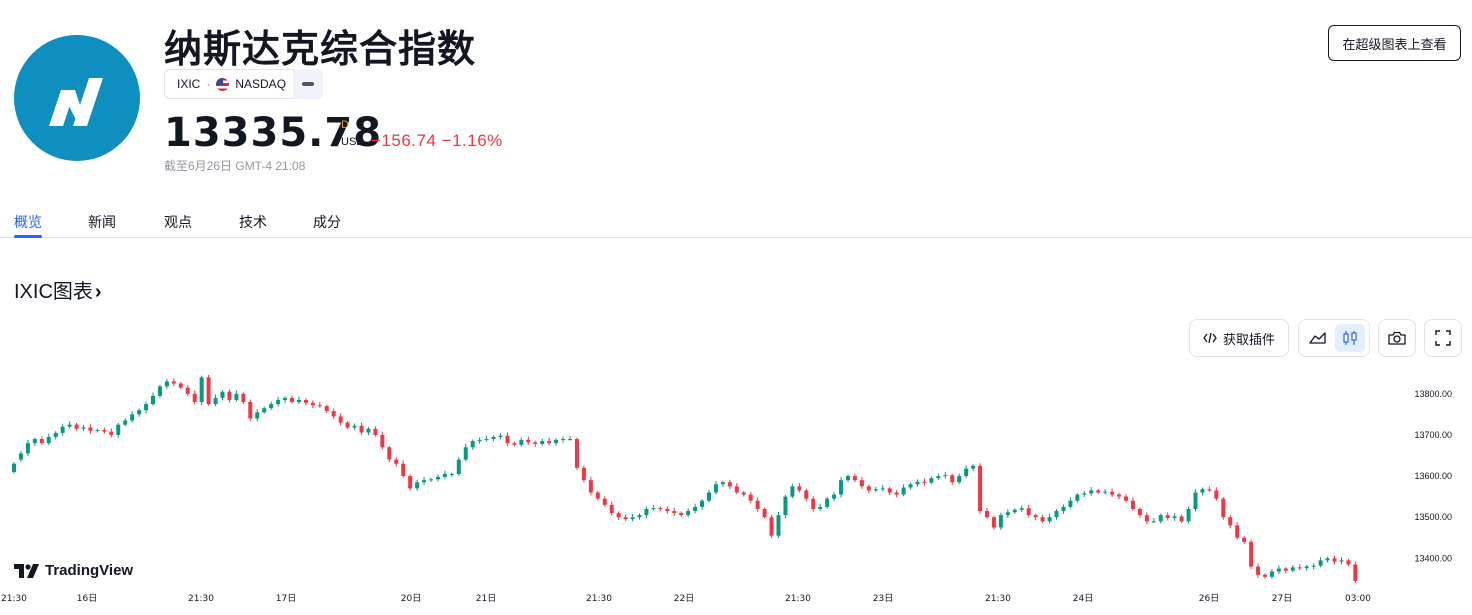  What do you see at coordinates (232, 84) in the screenshot?
I see `symbol-chip: IXIC · NASDAQ` at bounding box center [232, 84].